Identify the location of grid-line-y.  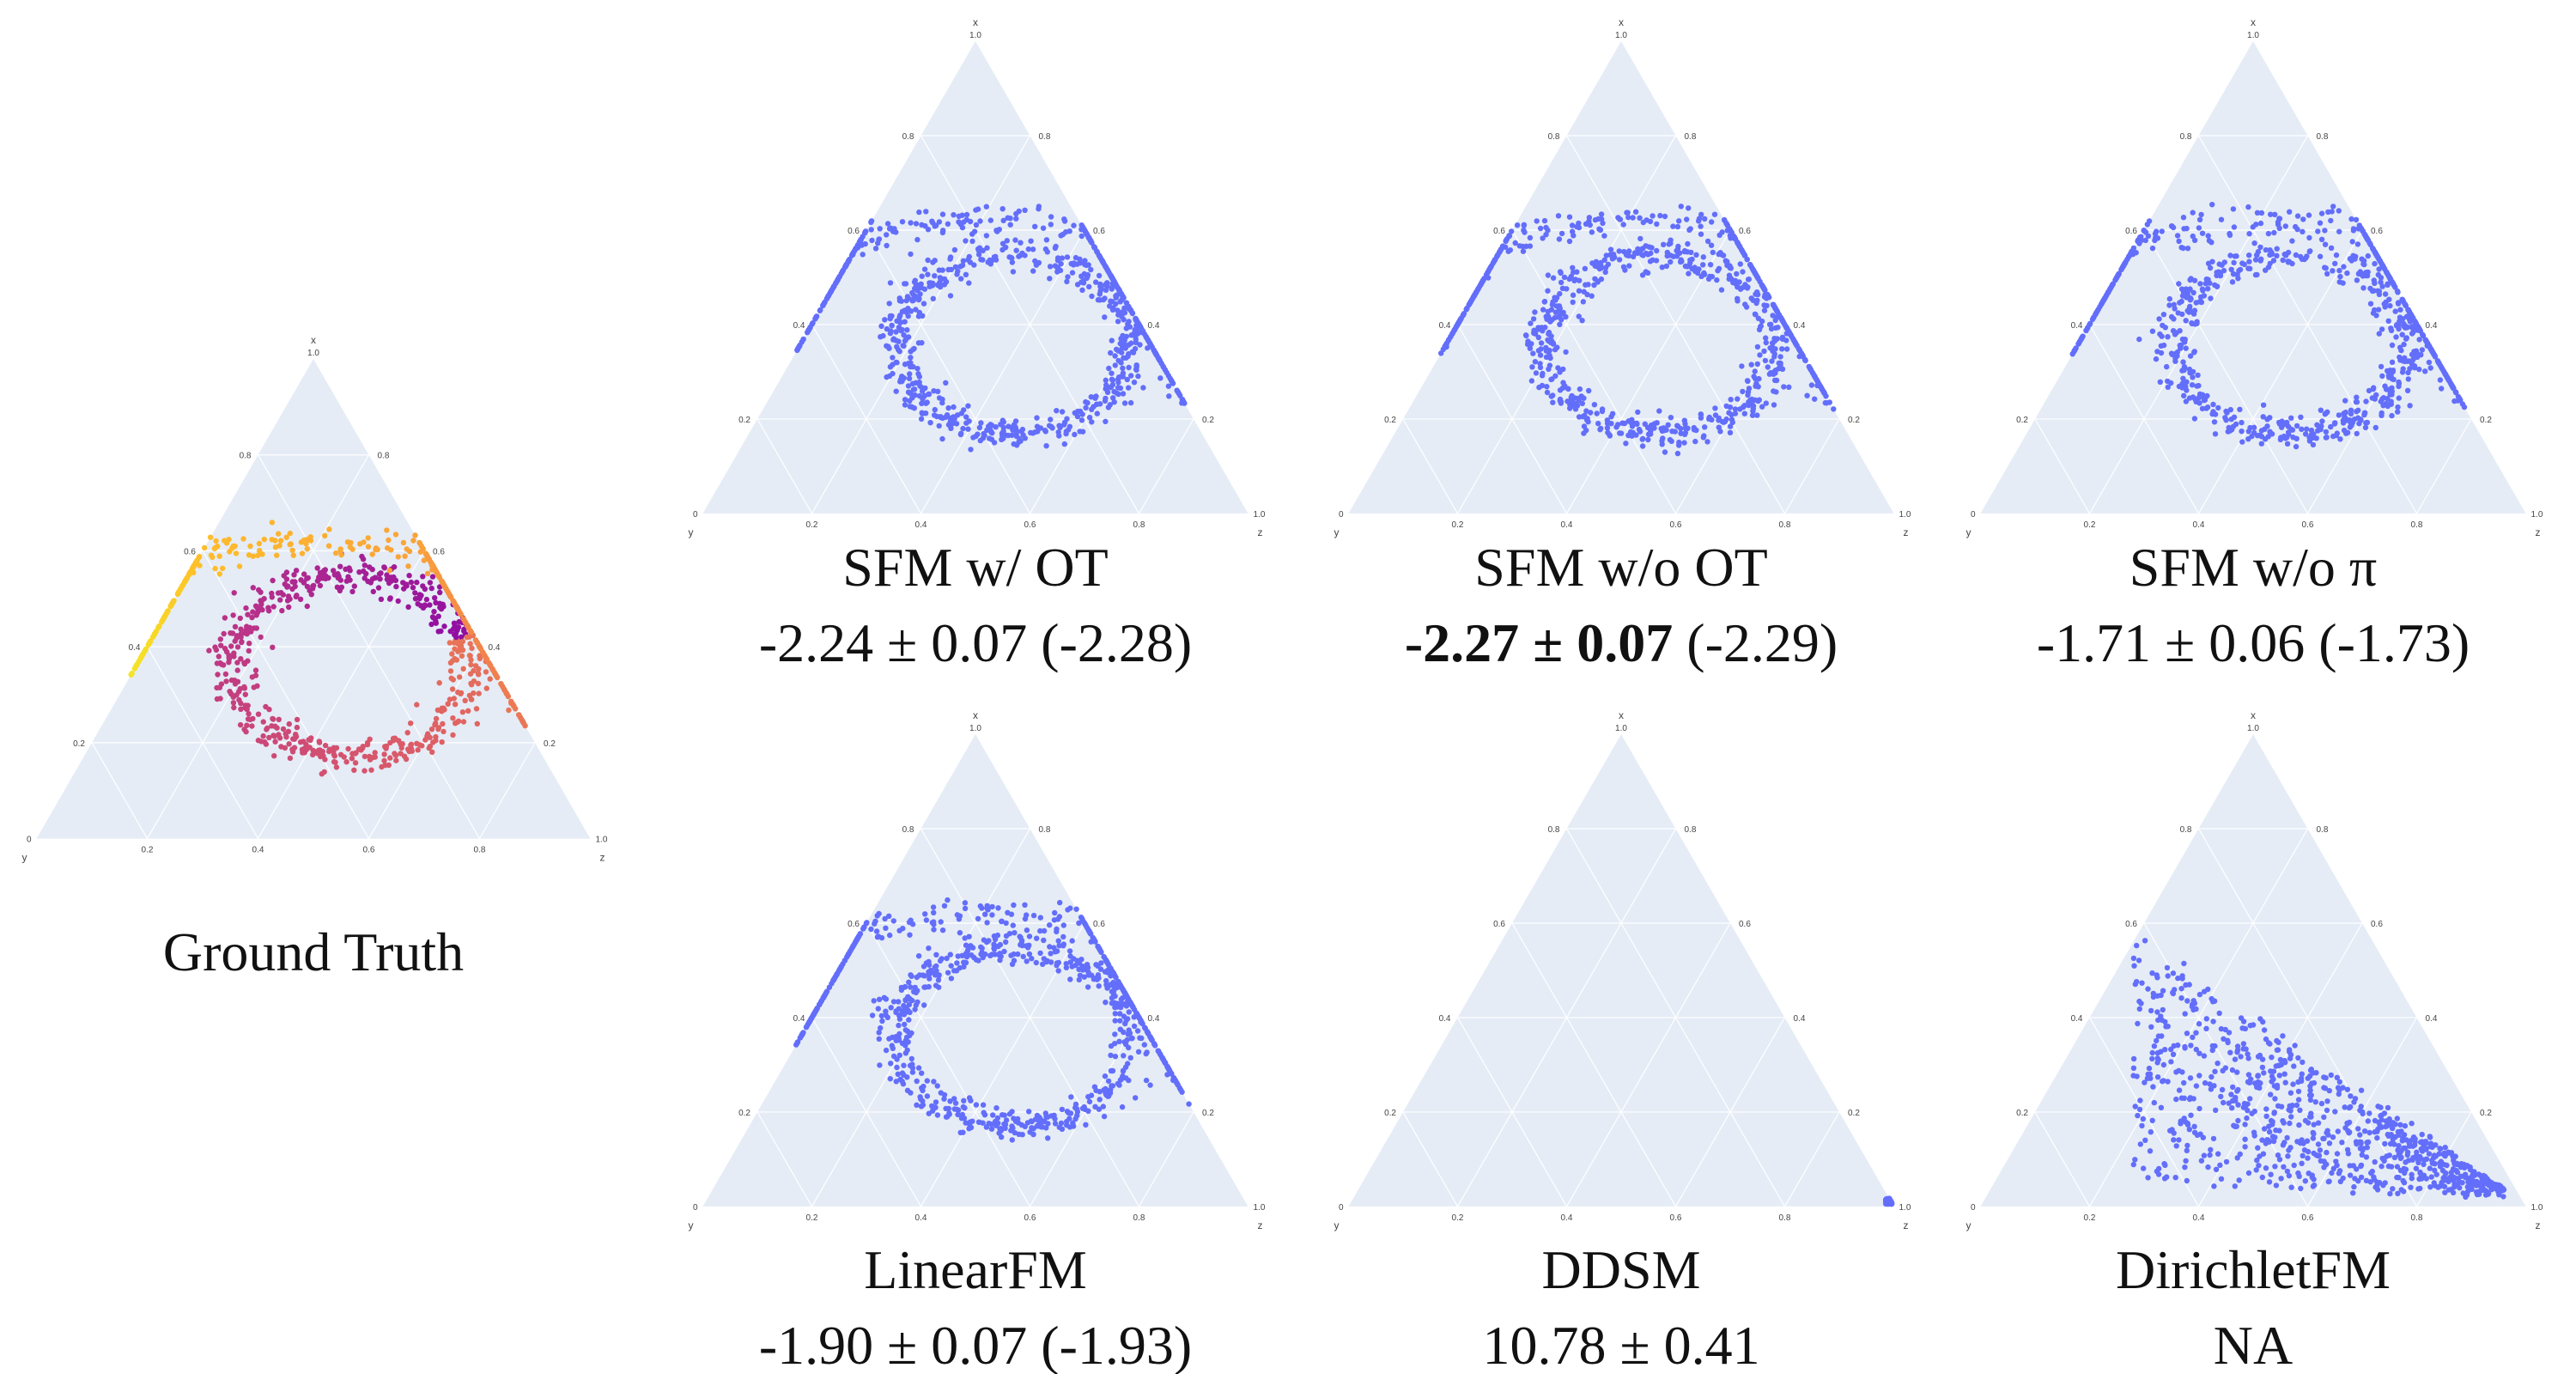
(2307, 1017).